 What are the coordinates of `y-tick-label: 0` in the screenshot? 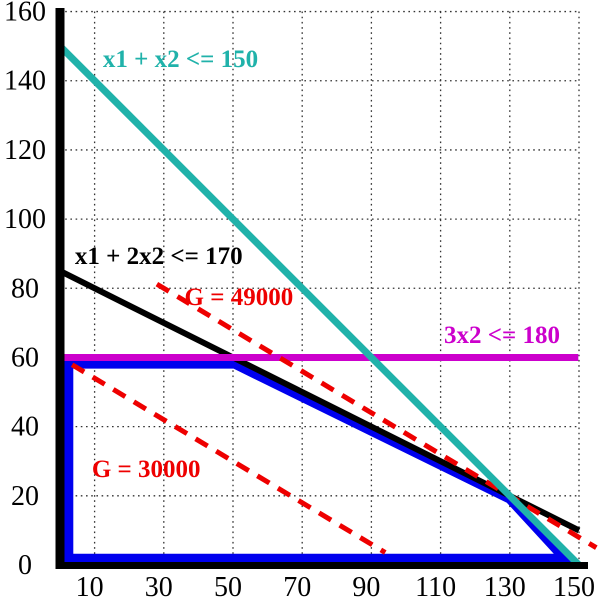 It's located at (25, 565).